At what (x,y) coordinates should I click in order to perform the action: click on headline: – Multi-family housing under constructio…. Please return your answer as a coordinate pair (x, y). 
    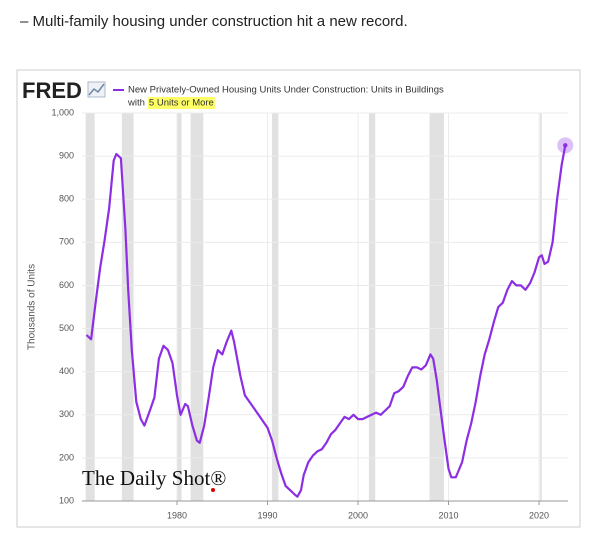
    Looking at the image, I should click on (214, 21).